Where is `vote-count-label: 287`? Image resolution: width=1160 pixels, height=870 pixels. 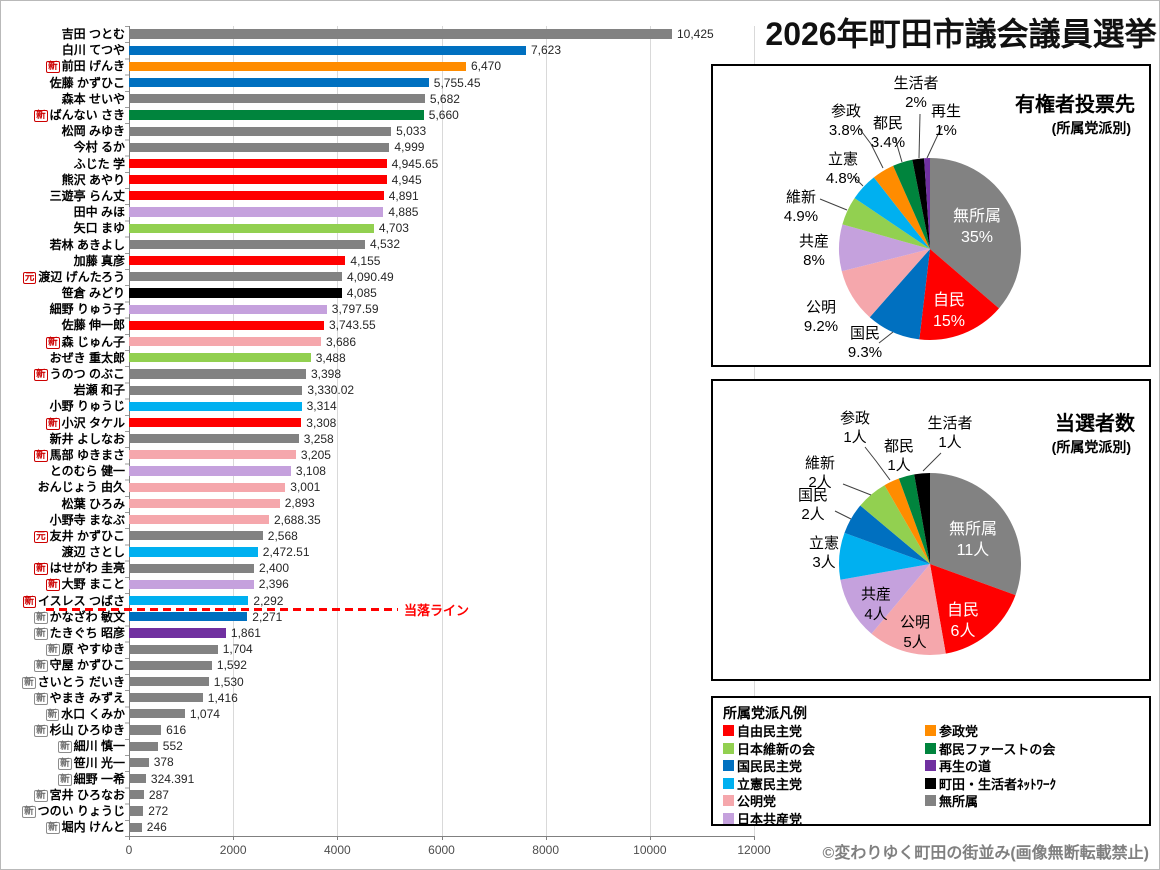 vote-count-label: 287 is located at coordinates (158, 794).